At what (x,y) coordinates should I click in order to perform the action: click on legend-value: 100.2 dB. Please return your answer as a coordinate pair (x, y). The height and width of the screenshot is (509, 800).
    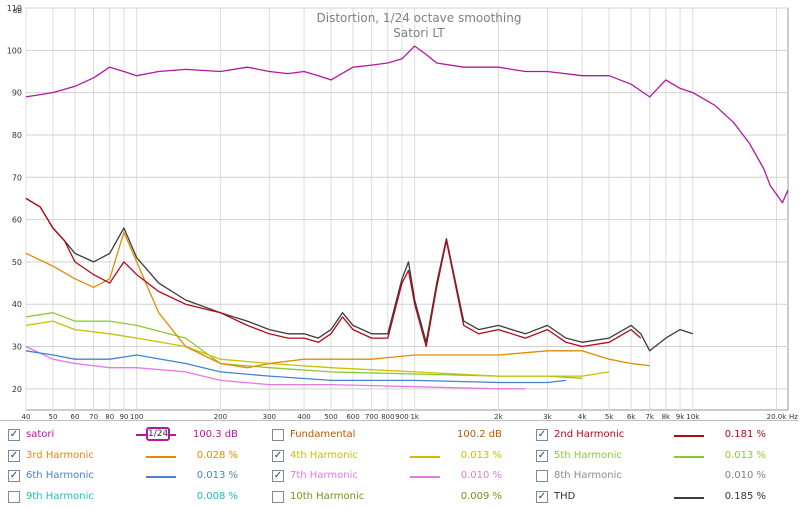
    Looking at the image, I should click on (479, 434).